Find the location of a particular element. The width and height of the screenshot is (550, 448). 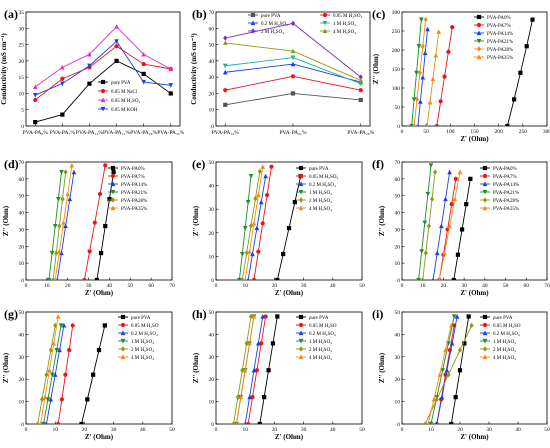

legend-entry: PVA-PA14% is located at coordinates (499, 184).